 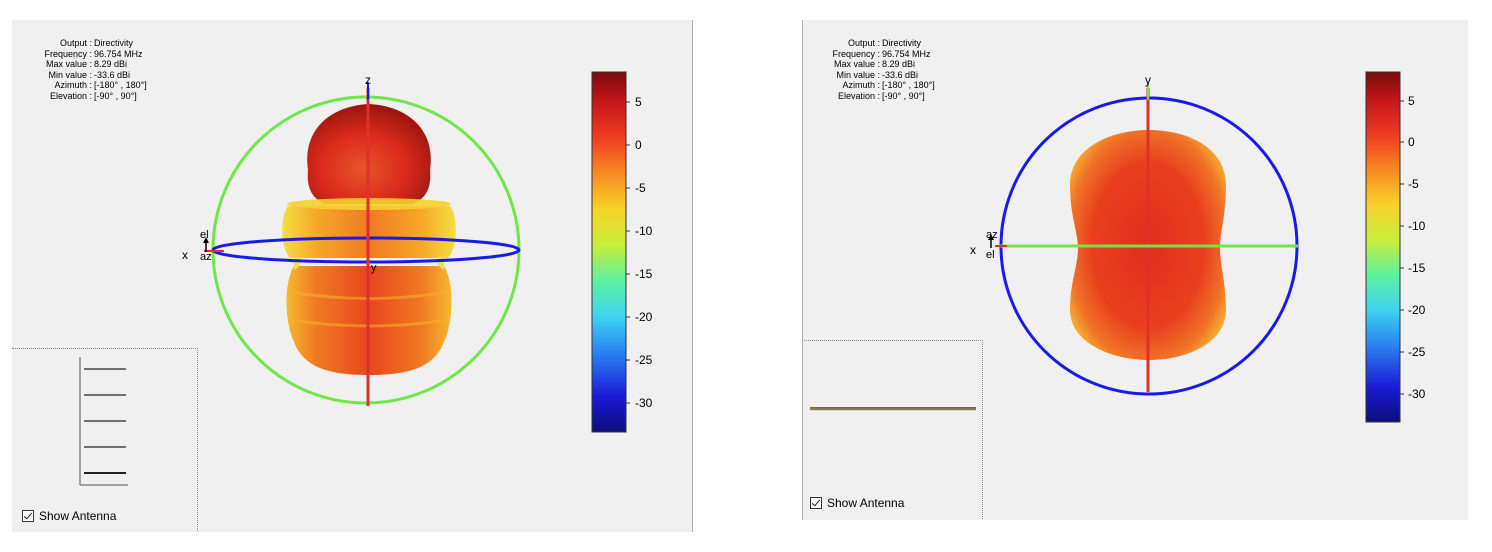 What do you see at coordinates (973, 250) in the screenshot?
I see `right-axis-label-x: x` at bounding box center [973, 250].